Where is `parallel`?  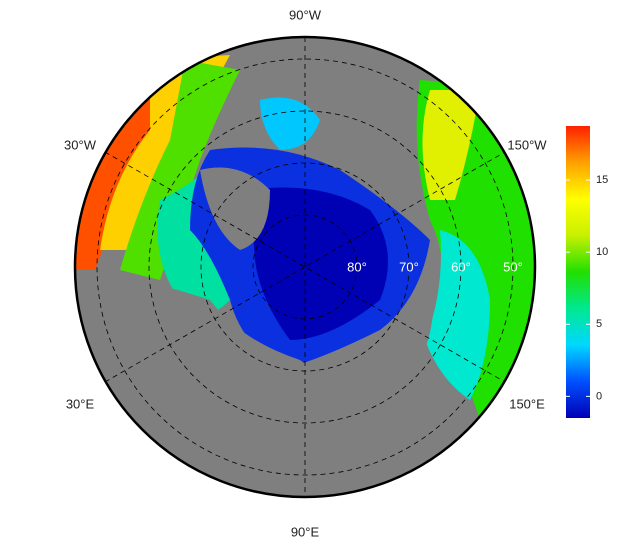 parallel is located at coordinates (305, 267).